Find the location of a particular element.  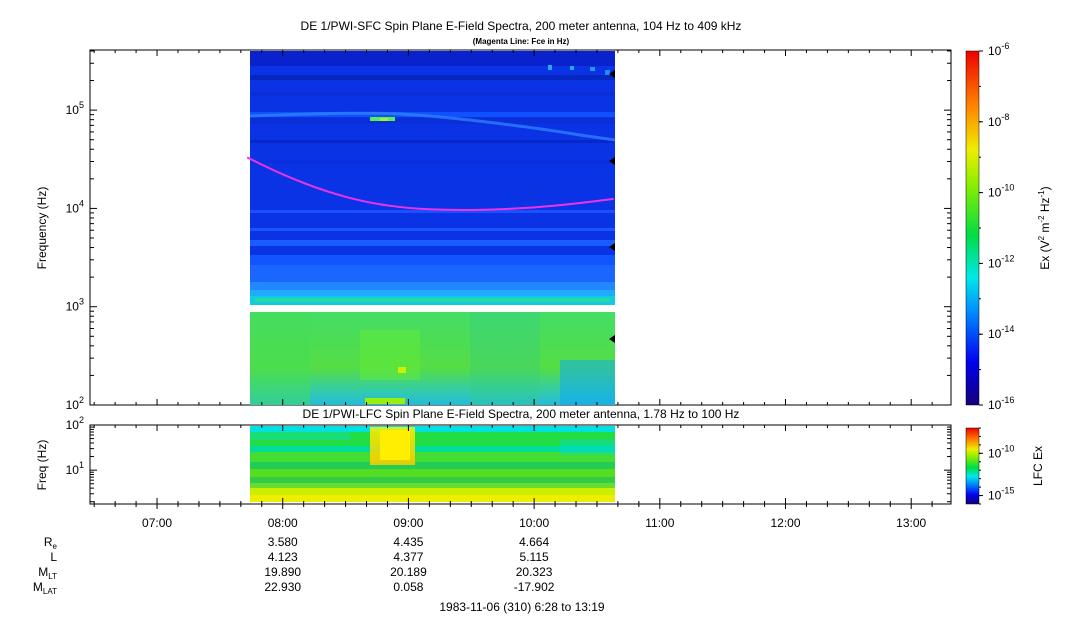

time-tick-label: 07:00 is located at coordinates (157, 523).